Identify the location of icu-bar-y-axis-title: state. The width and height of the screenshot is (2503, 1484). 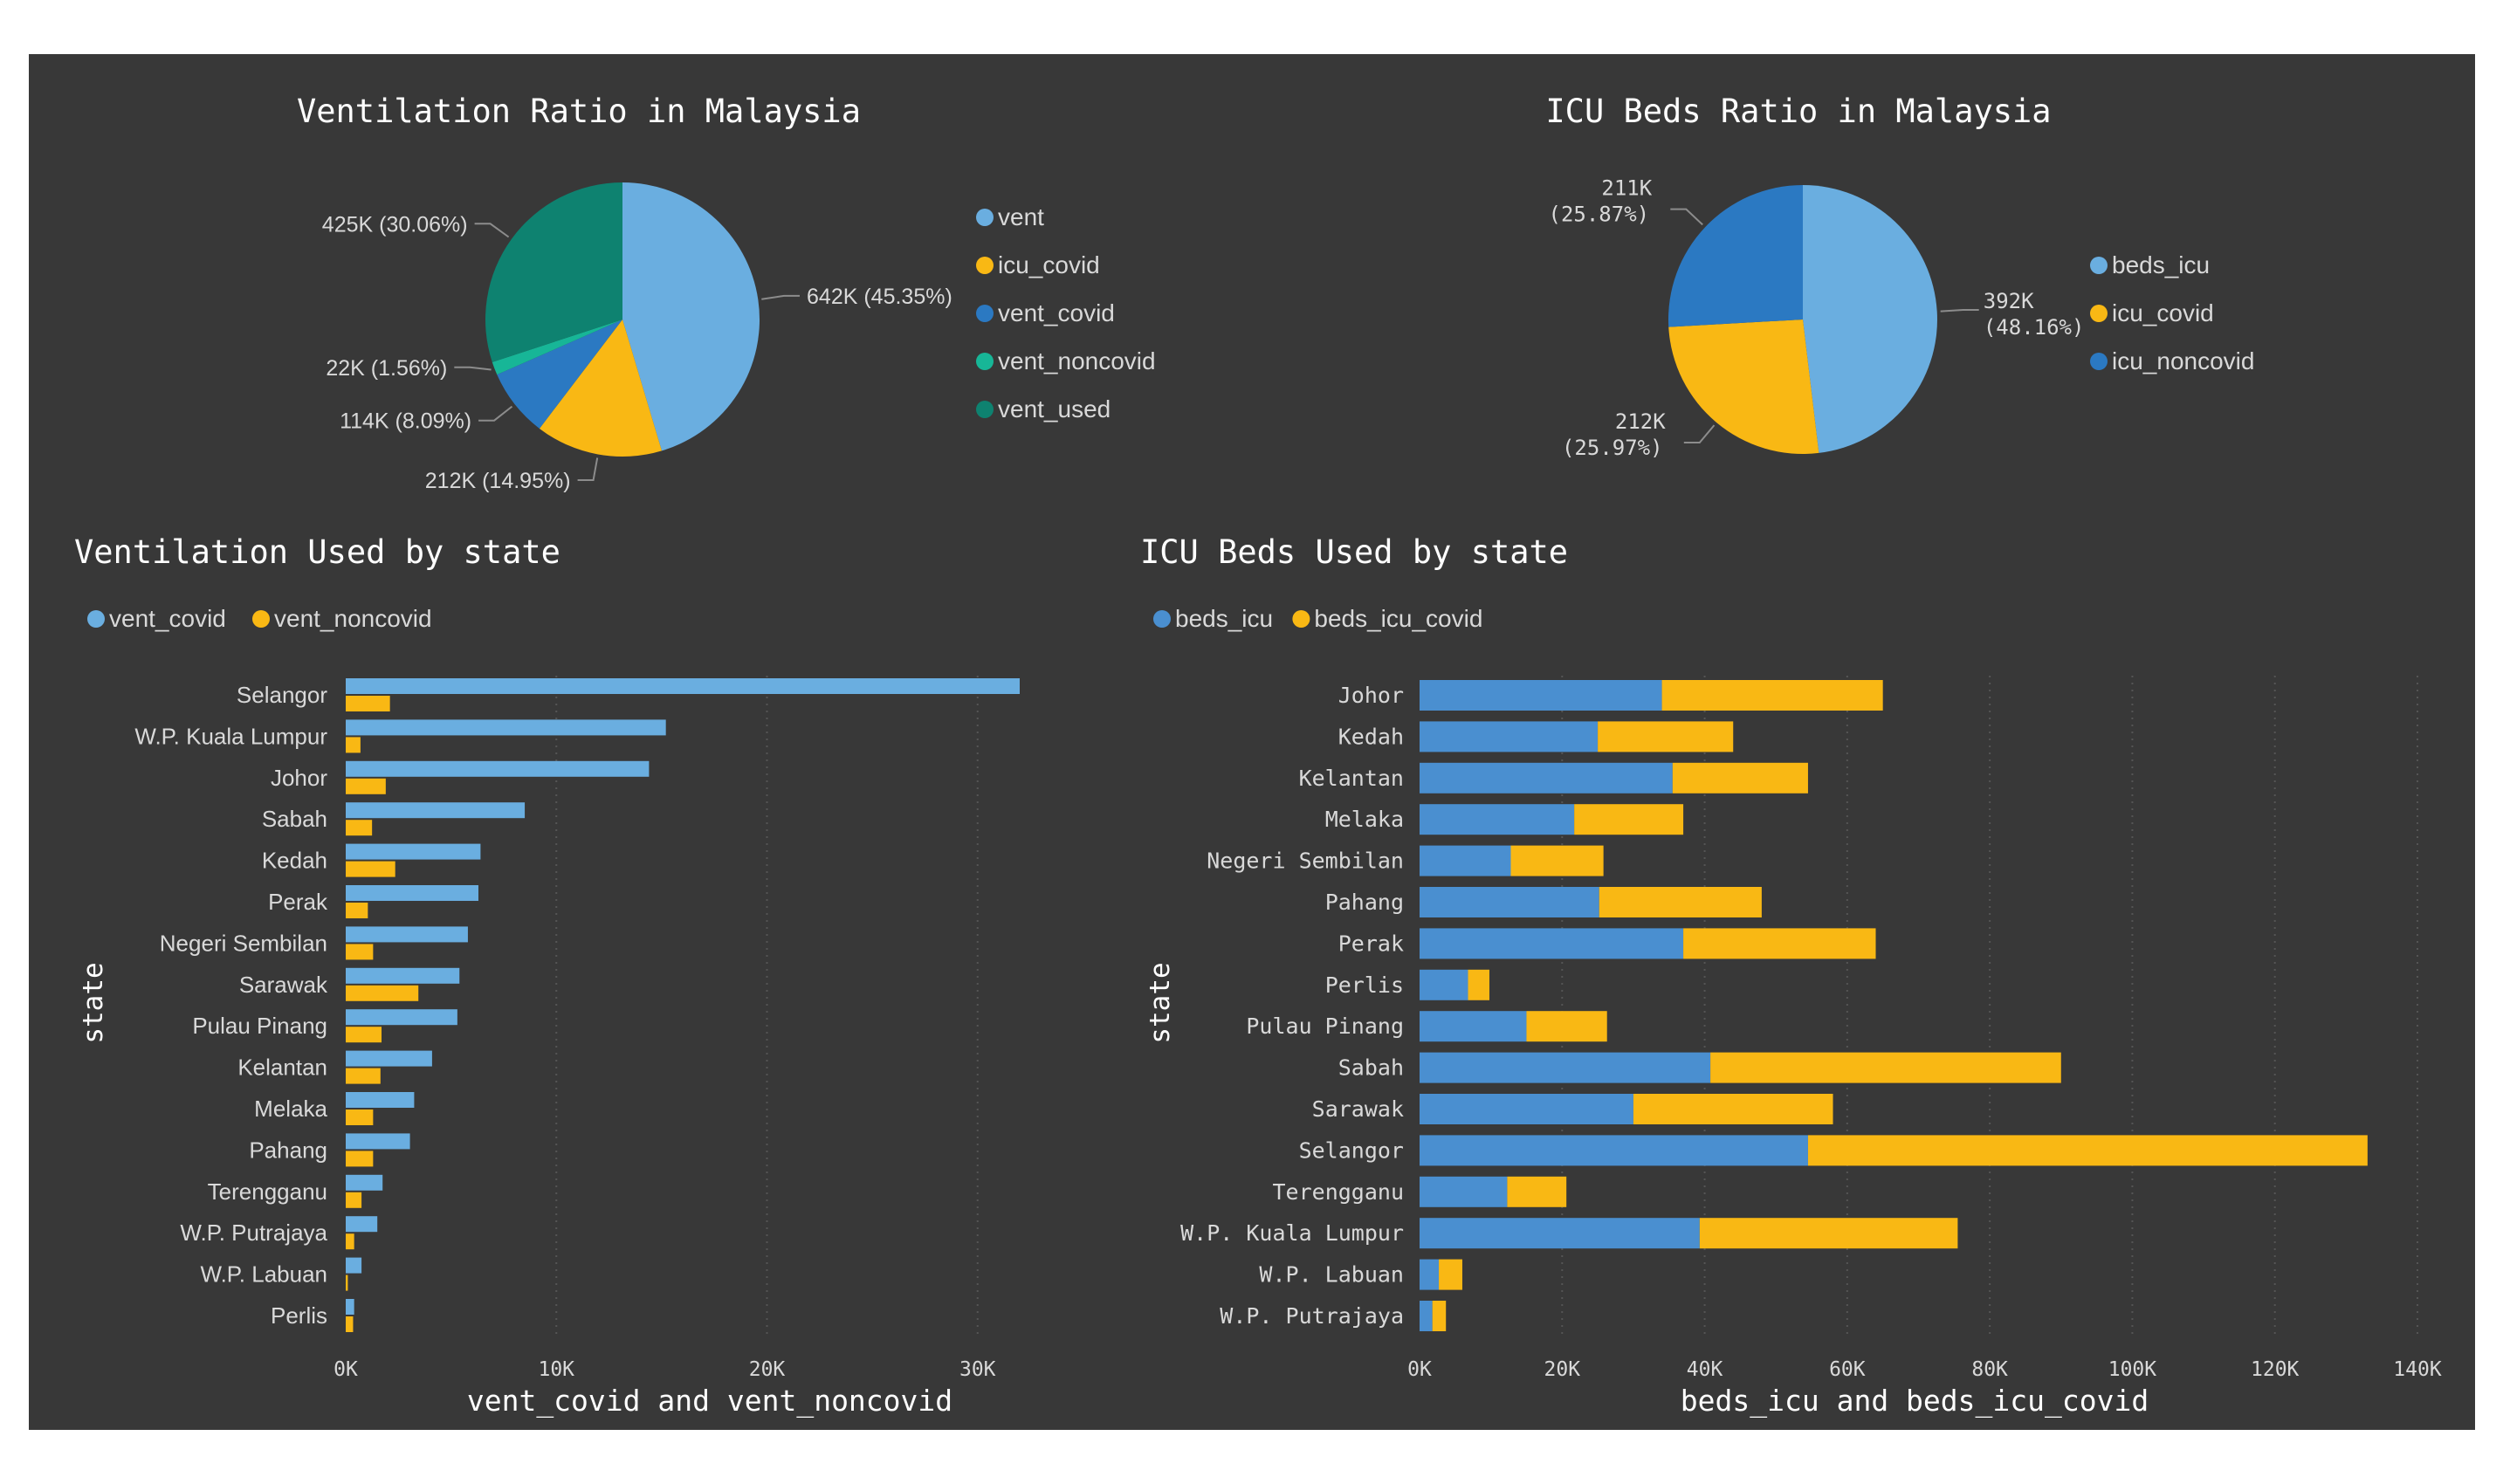
(1160, 1003).